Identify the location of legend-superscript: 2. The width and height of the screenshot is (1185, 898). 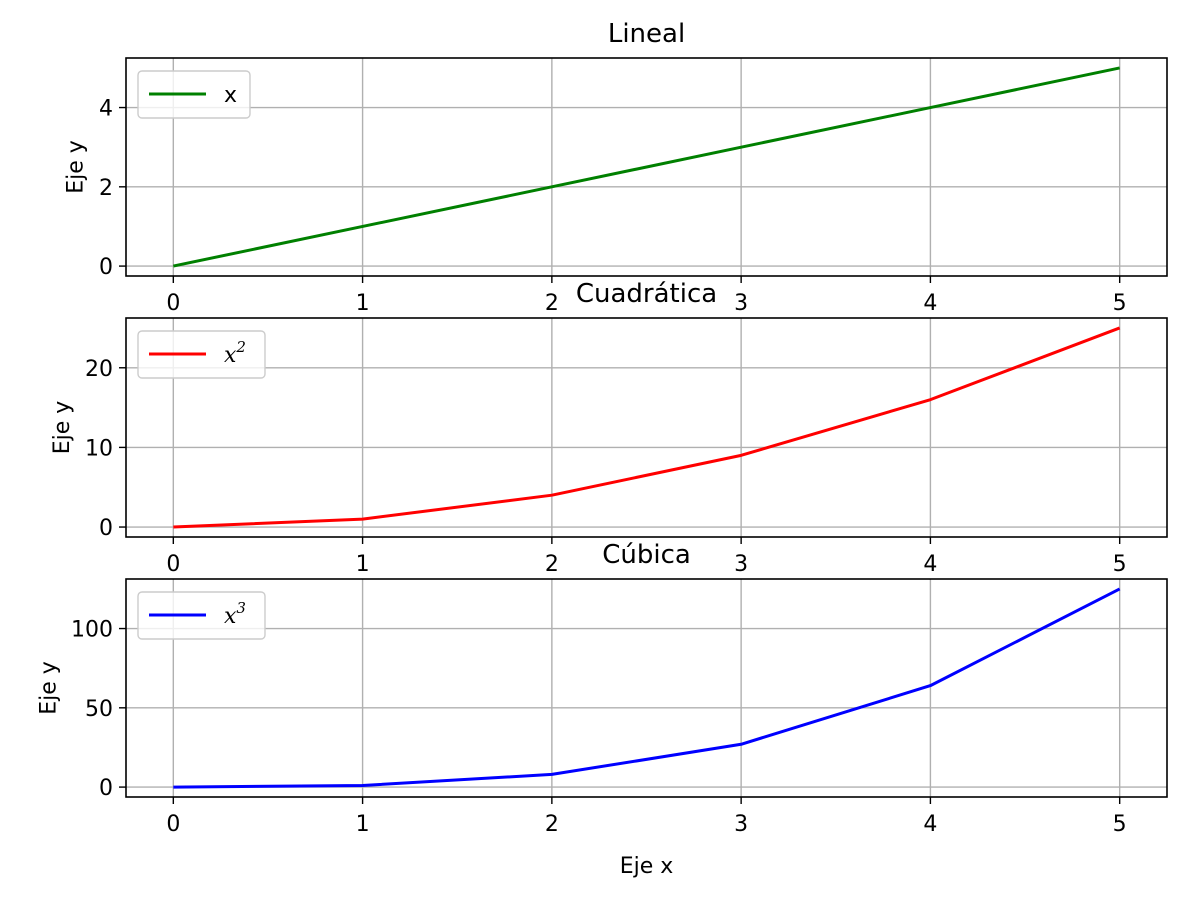
(240, 347).